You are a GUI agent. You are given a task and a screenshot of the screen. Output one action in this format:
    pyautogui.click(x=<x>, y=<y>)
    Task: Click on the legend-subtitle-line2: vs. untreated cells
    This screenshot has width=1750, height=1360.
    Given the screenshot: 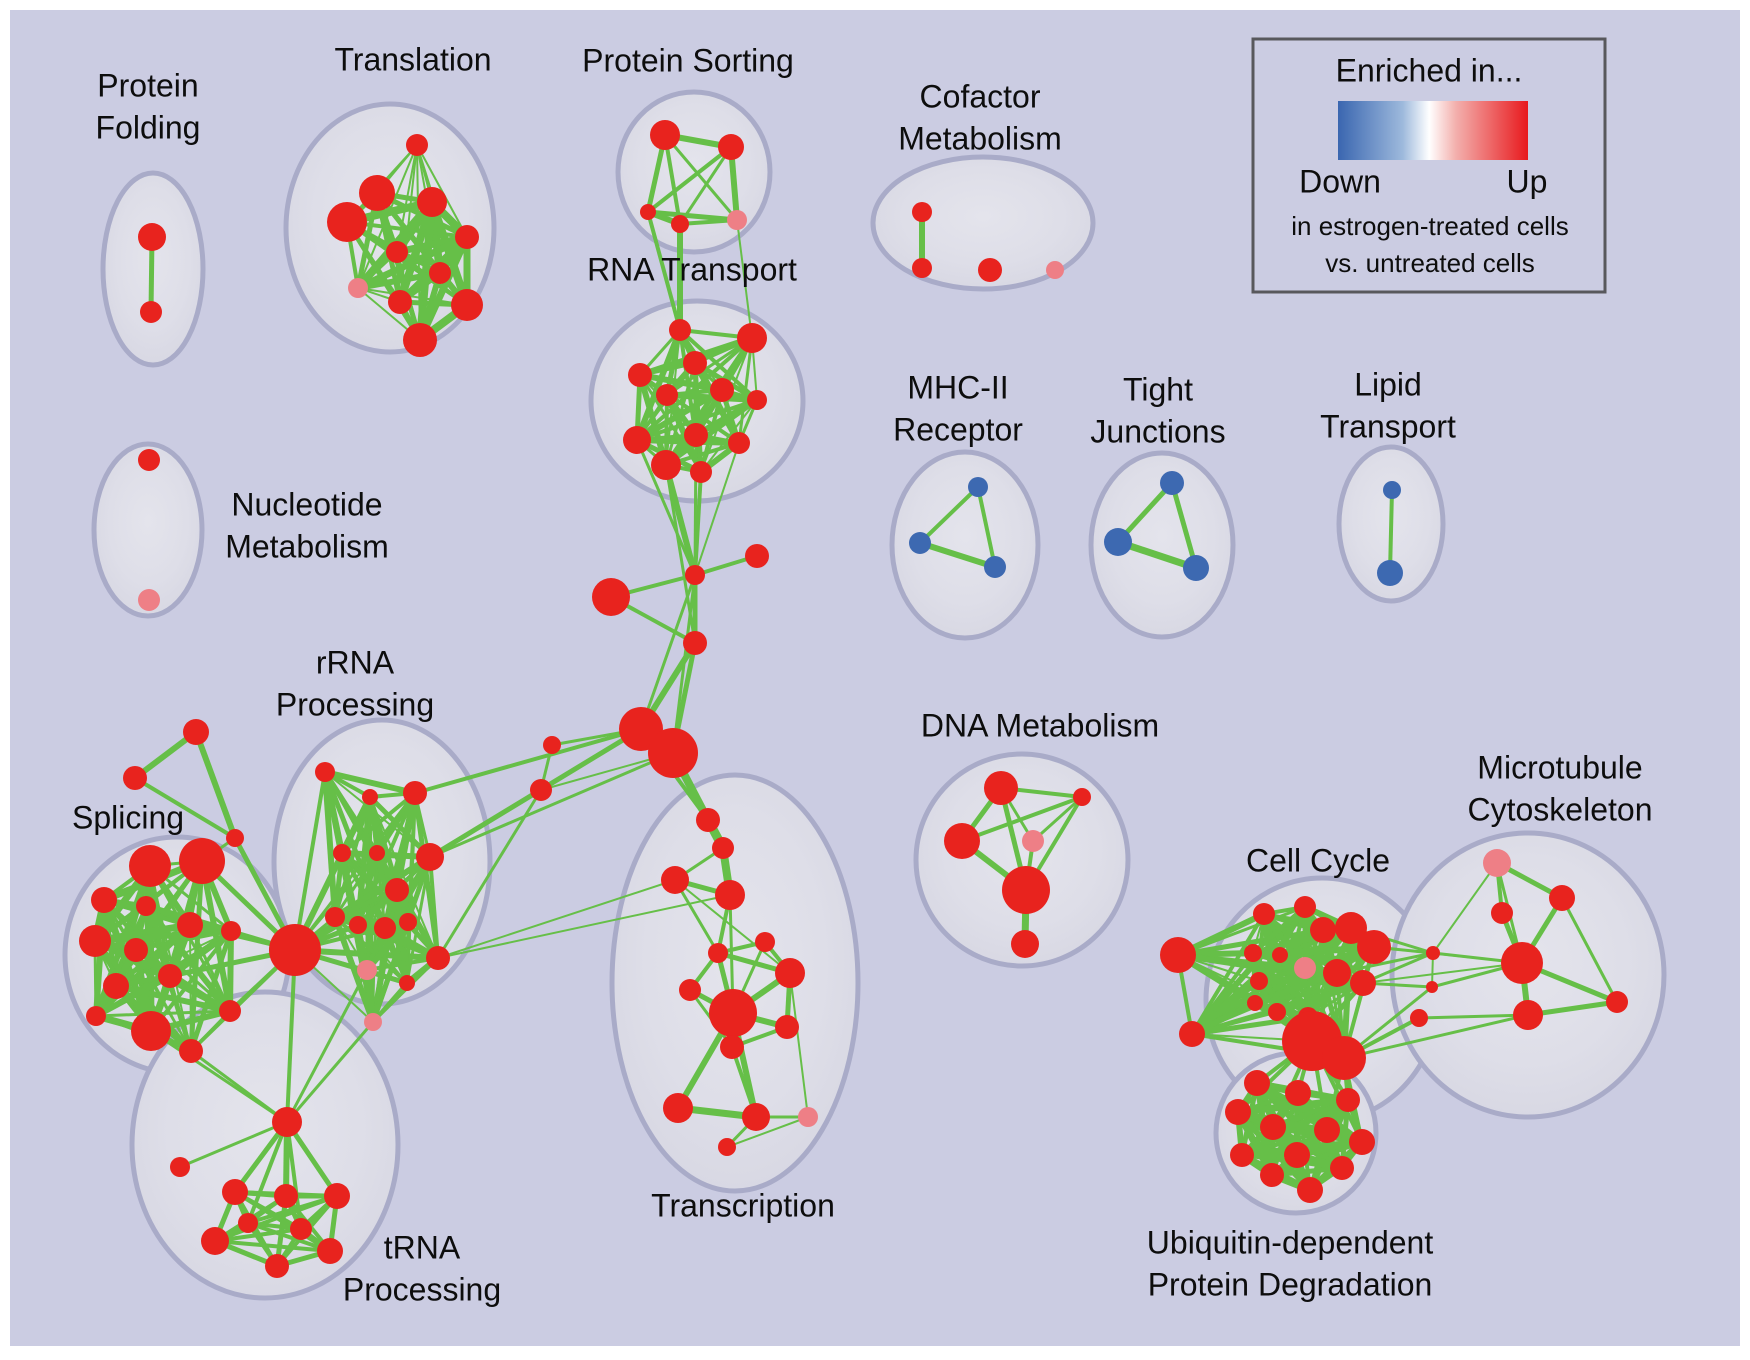 What is the action you would take?
    pyautogui.click(x=1430, y=263)
    